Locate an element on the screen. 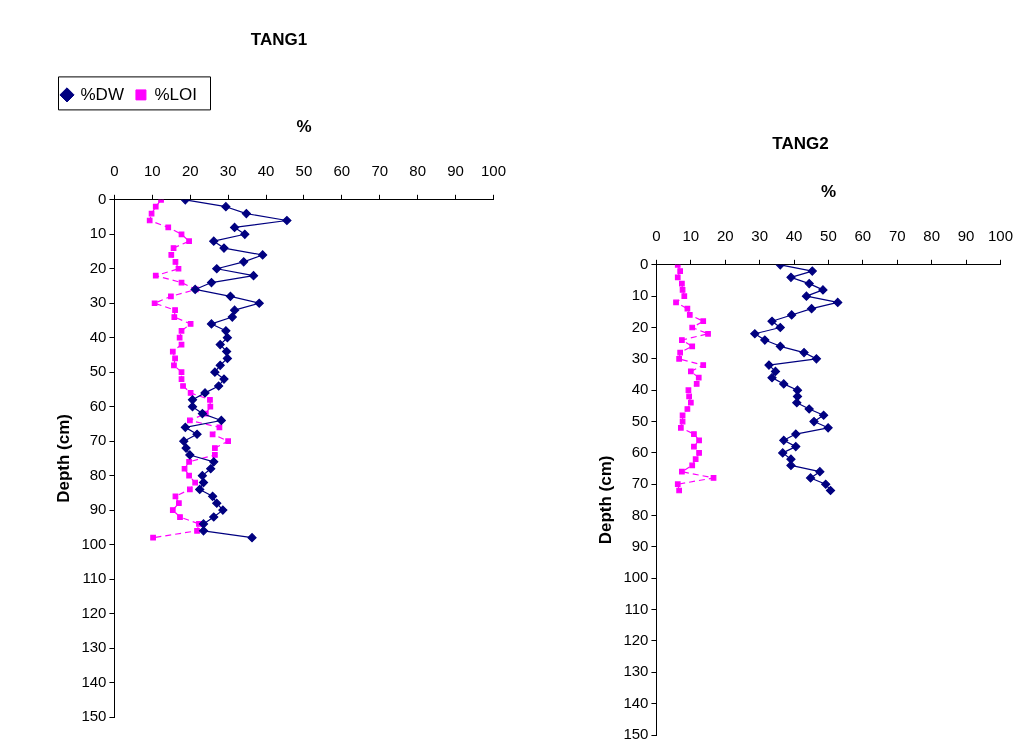 Image resolution: width=1027 pixels, height=747 pixels. y-tick-label: 10 is located at coordinates (640, 295).